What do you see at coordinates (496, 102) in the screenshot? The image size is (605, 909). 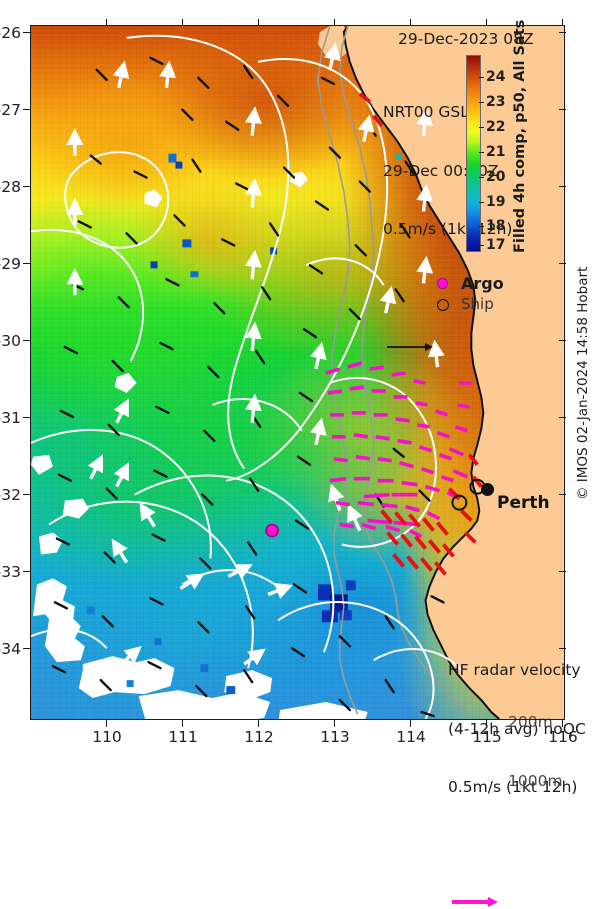 I see `colorbar-tick-label: 23` at bounding box center [496, 102].